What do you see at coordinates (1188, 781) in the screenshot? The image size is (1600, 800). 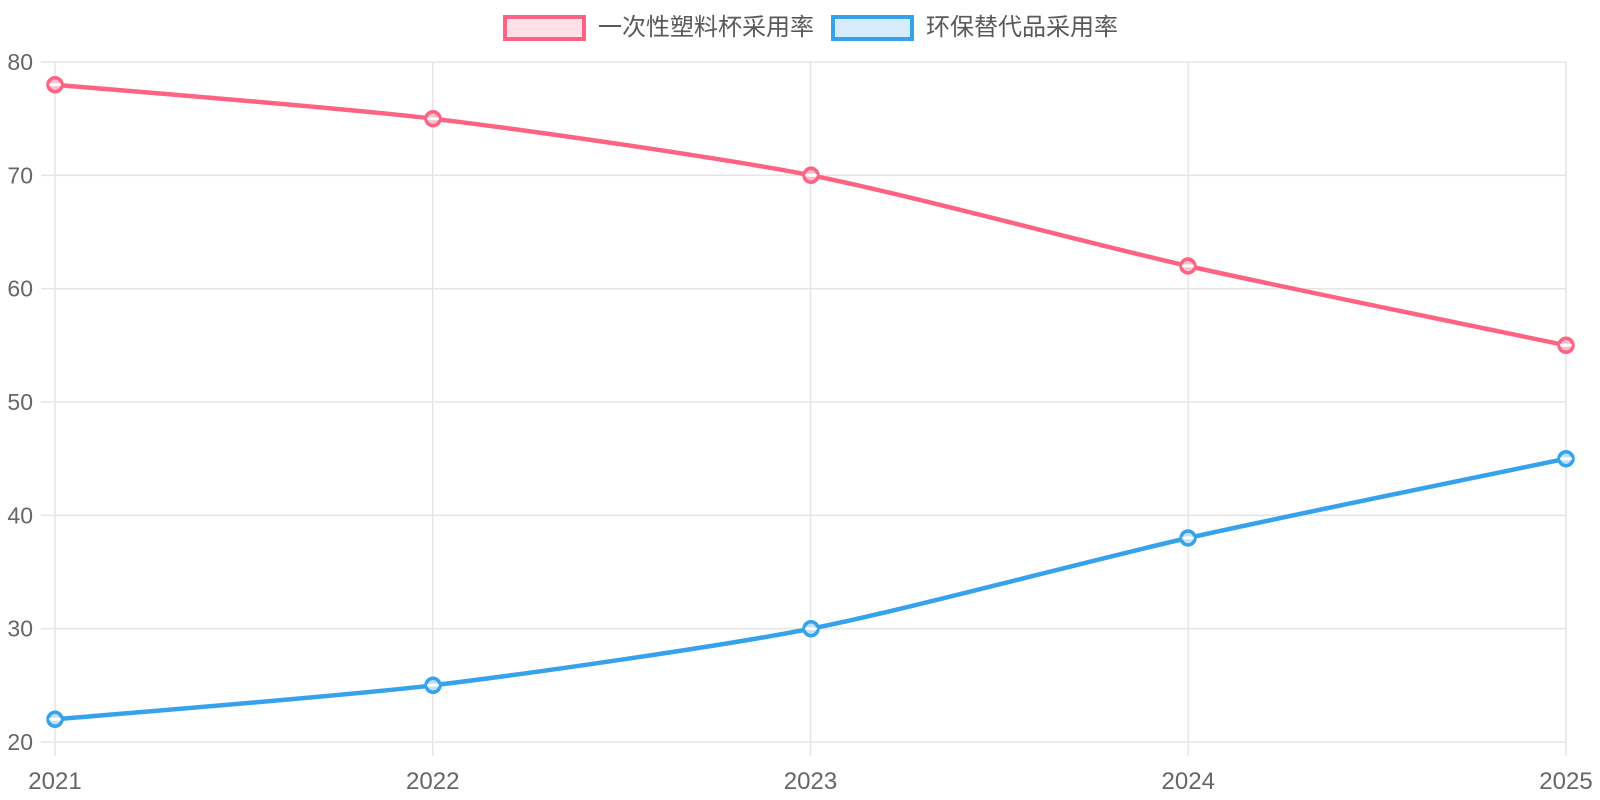 I see `x-axis-label: 2024` at bounding box center [1188, 781].